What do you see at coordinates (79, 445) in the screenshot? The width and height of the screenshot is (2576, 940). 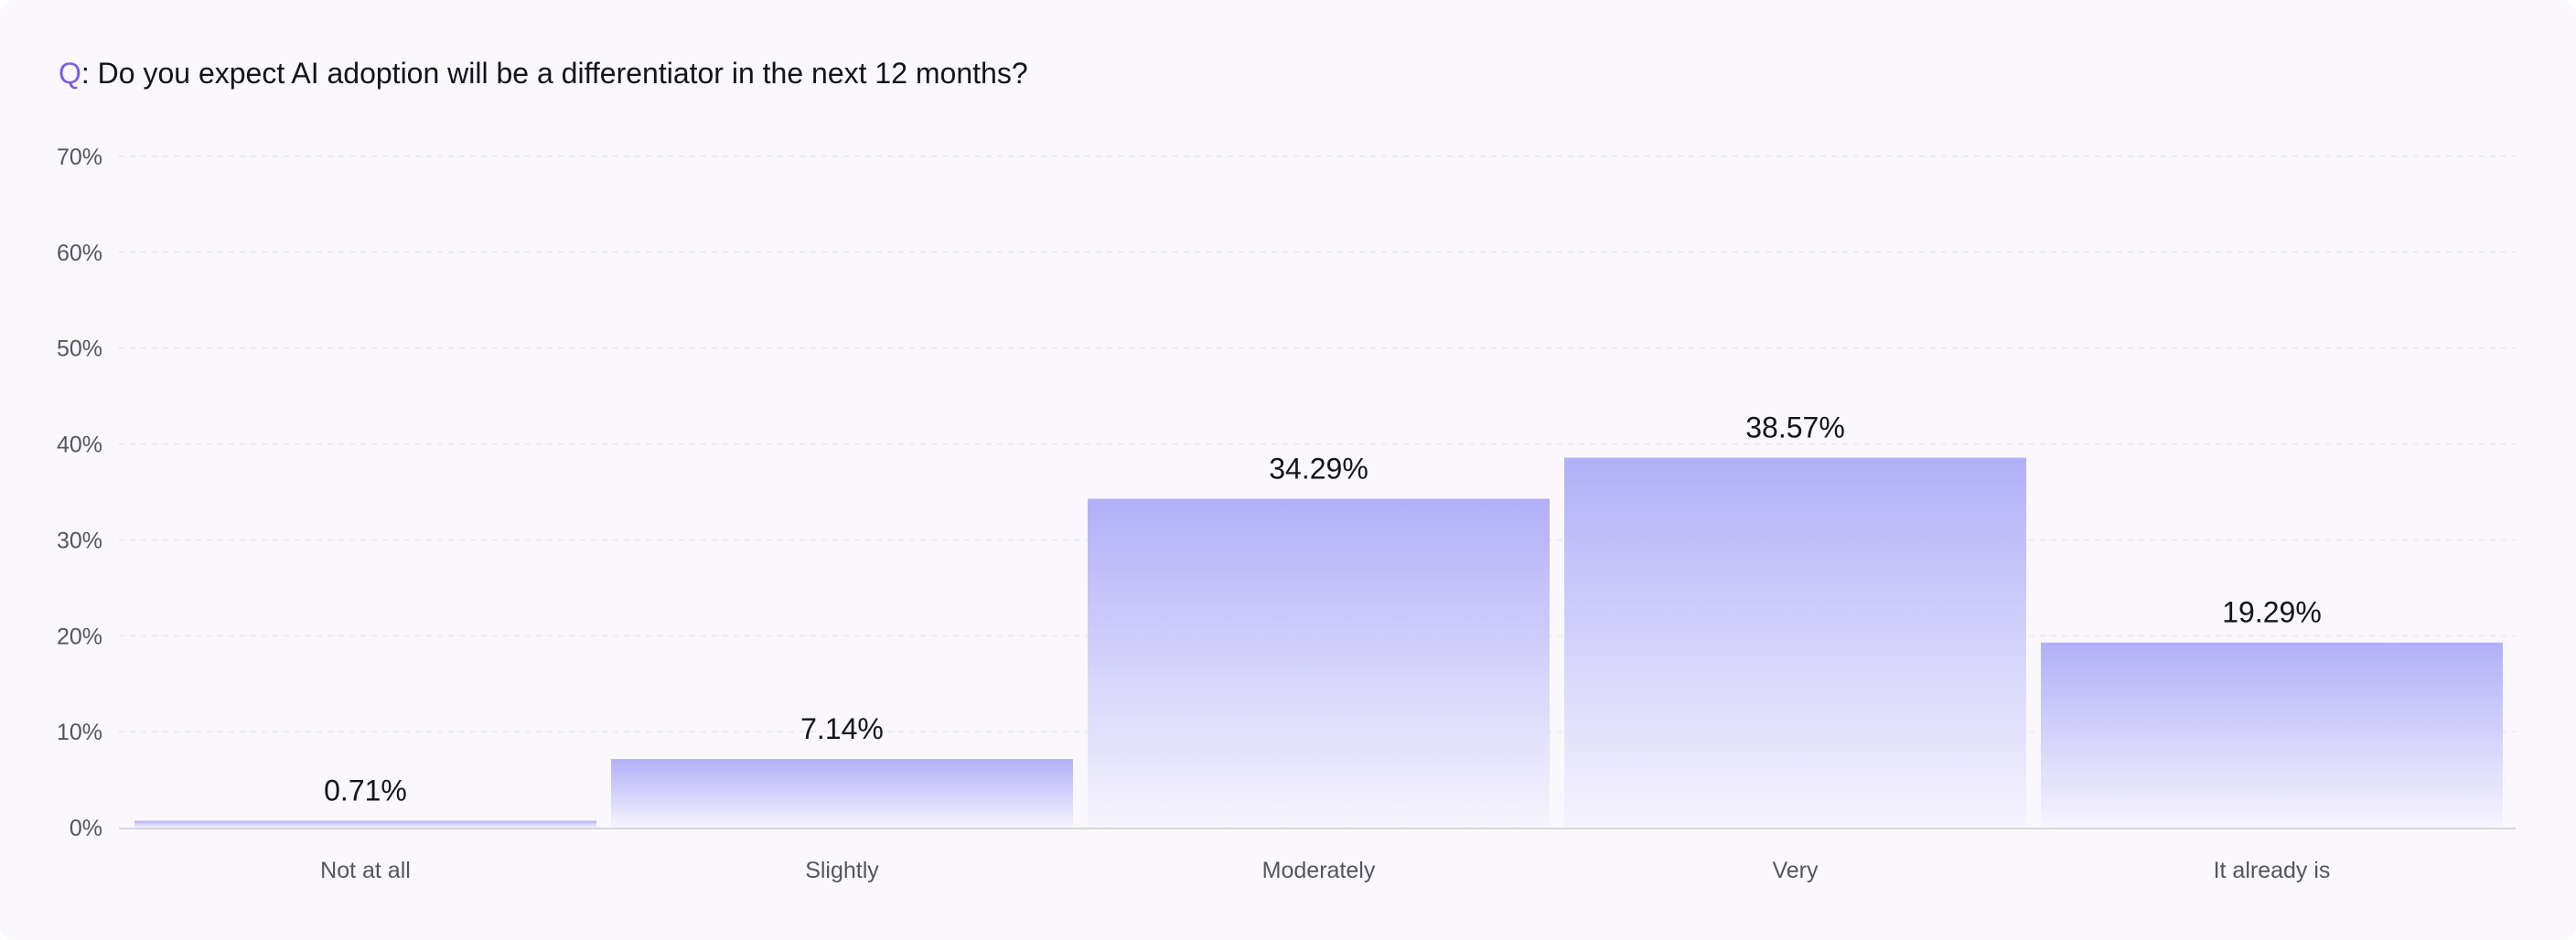 I see `y-tick-label: 40%` at bounding box center [79, 445].